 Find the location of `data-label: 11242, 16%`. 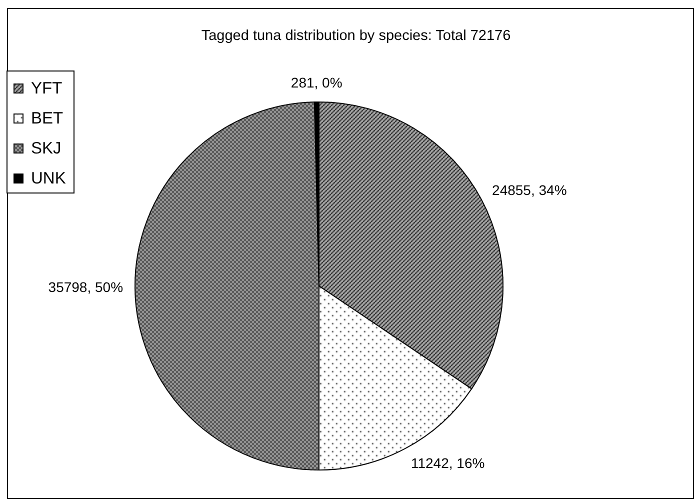

data-label: 11242, 16% is located at coordinates (447, 463).